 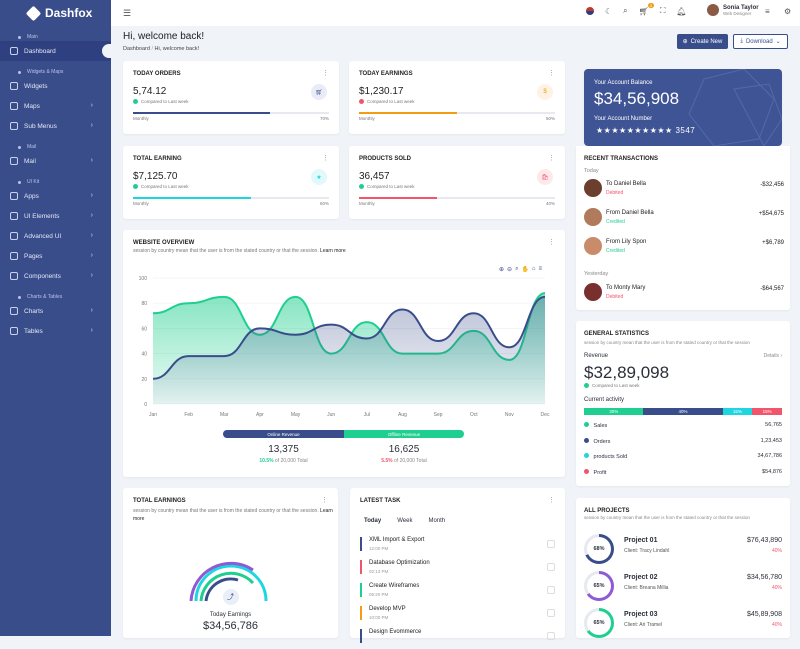 I want to click on task-item: Create Wireframes 06:20 PM, so click(x=457, y=592).